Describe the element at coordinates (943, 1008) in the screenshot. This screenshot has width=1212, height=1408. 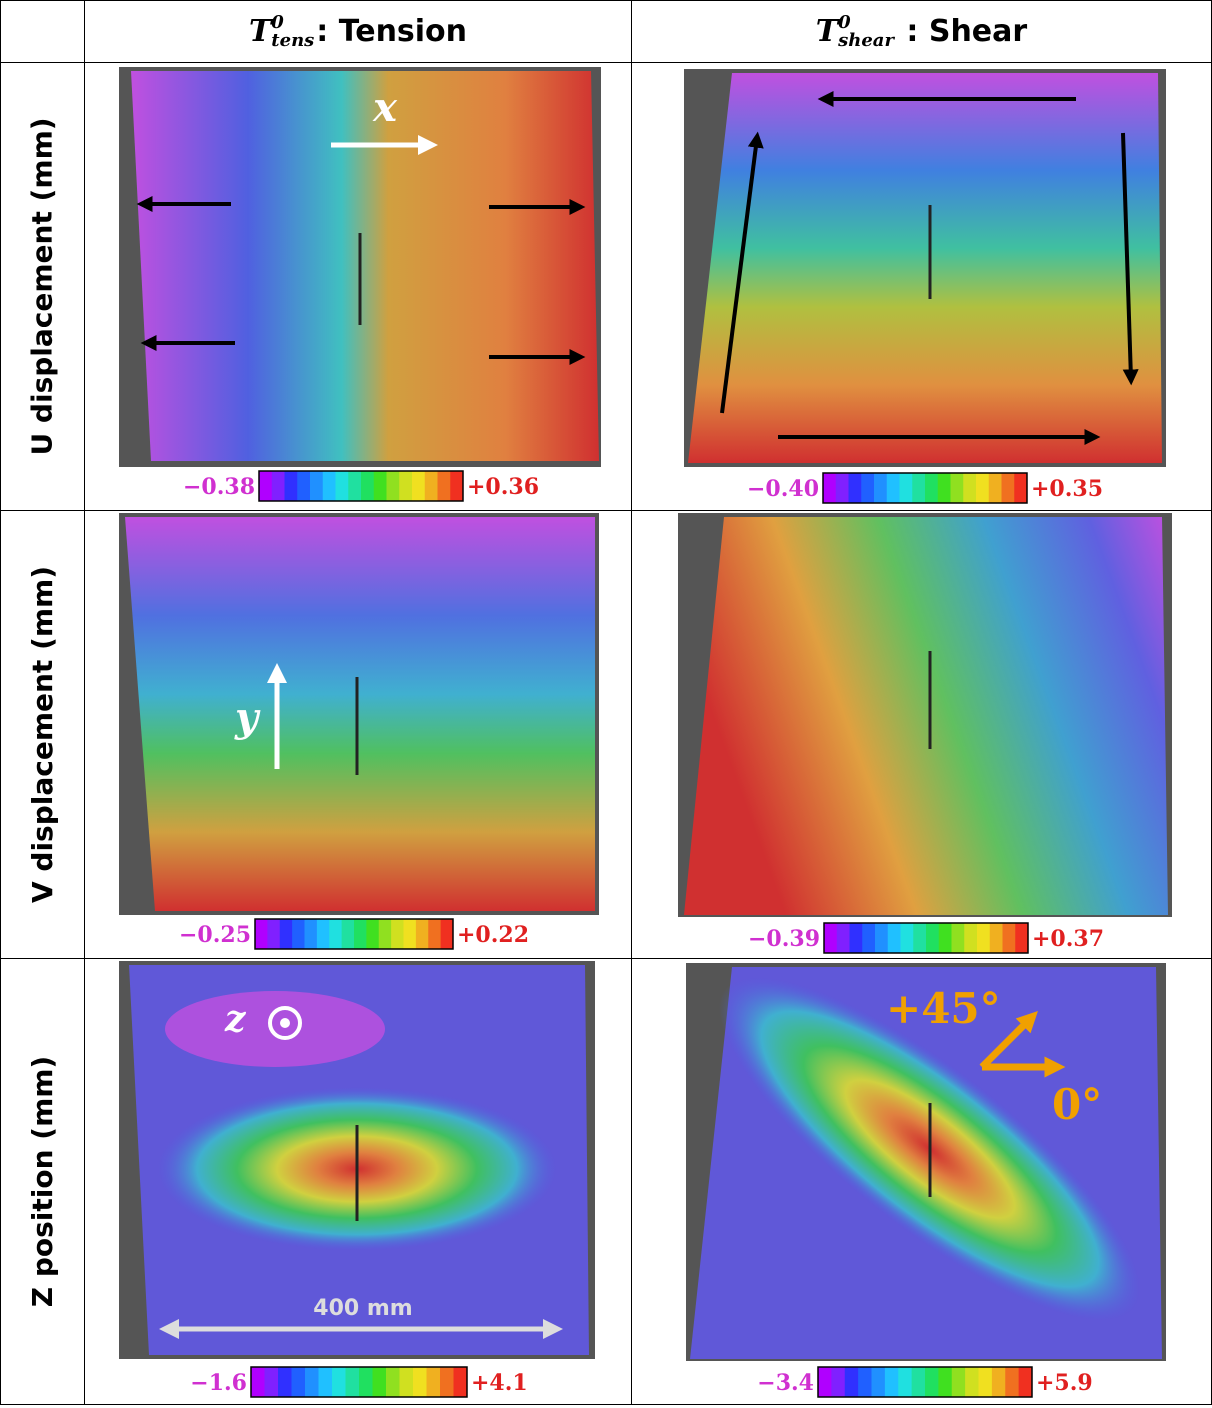
I see `annotation: +45°` at that location.